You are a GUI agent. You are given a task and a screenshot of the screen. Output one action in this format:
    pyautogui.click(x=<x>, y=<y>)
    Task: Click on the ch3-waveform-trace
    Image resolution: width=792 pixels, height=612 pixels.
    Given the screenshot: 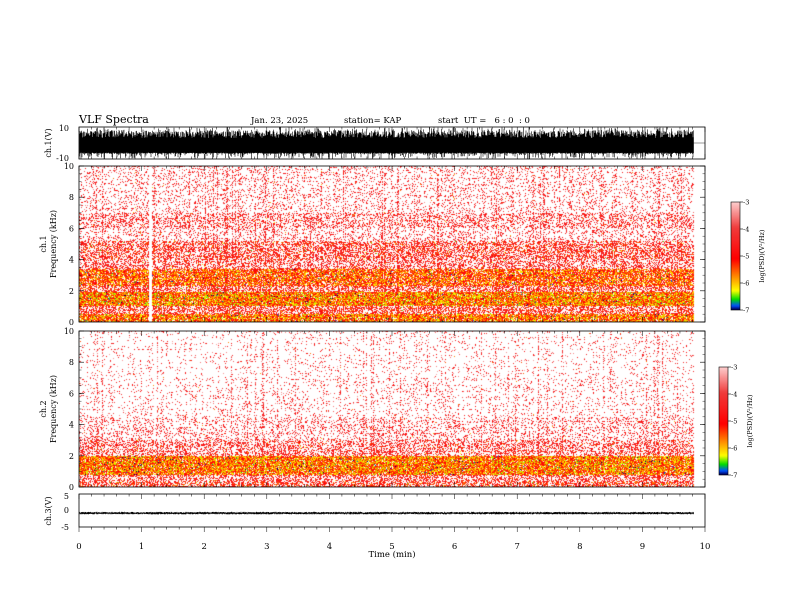 What is the action you would take?
    pyautogui.click(x=386, y=513)
    